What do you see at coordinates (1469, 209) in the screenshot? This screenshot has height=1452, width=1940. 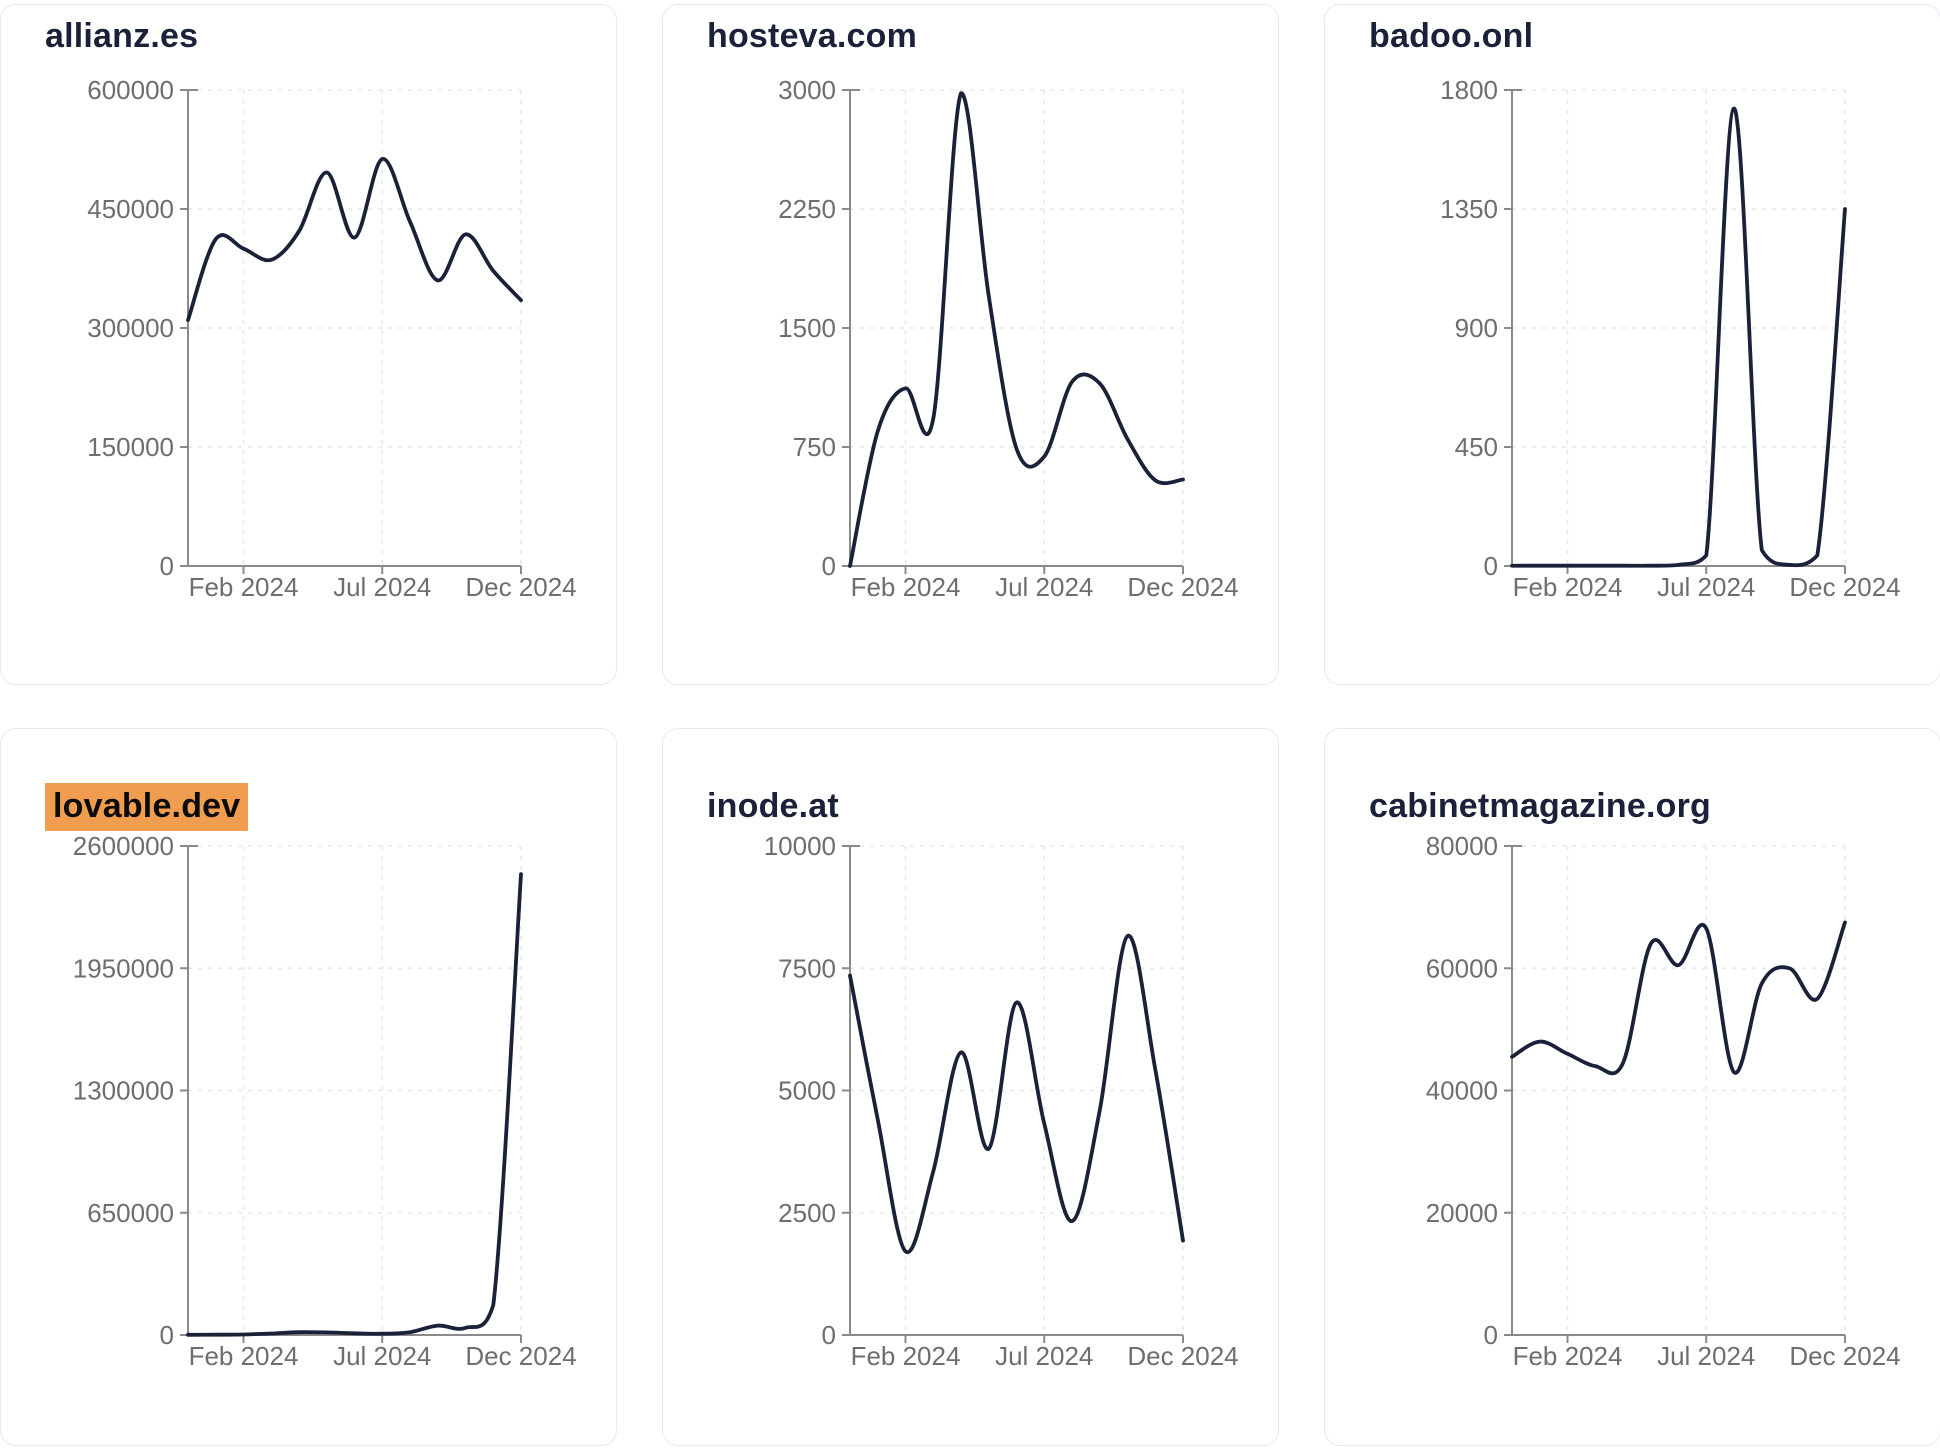 I see `y-tick-label: 1350` at bounding box center [1469, 209].